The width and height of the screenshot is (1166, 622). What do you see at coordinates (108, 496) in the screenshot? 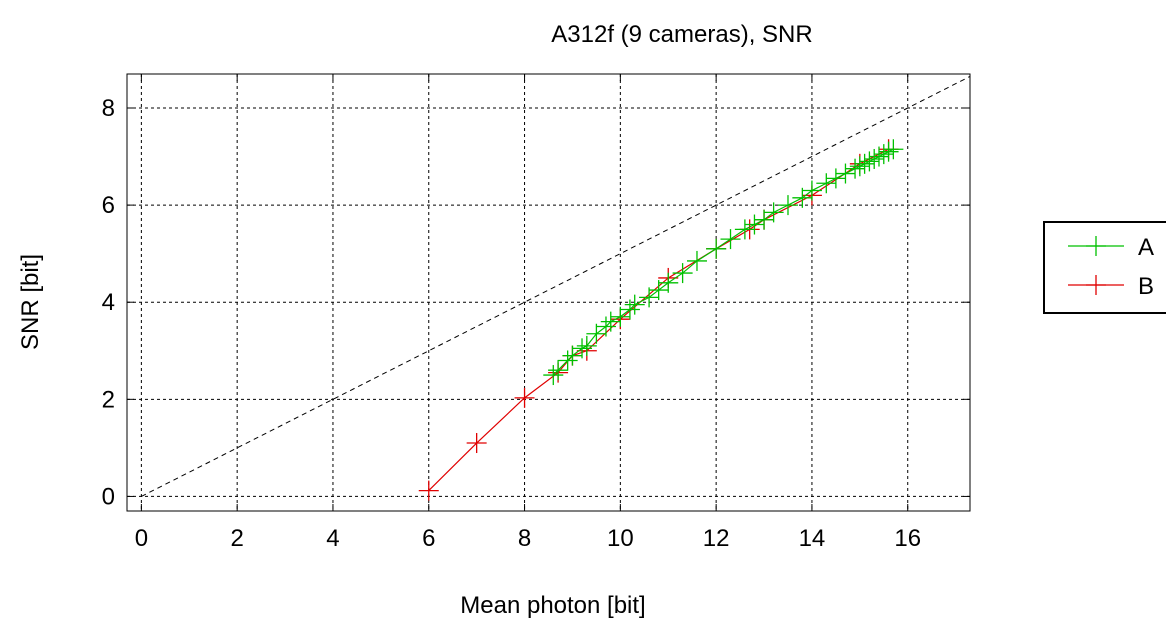
I see `y-tick-label: 0` at bounding box center [108, 496].